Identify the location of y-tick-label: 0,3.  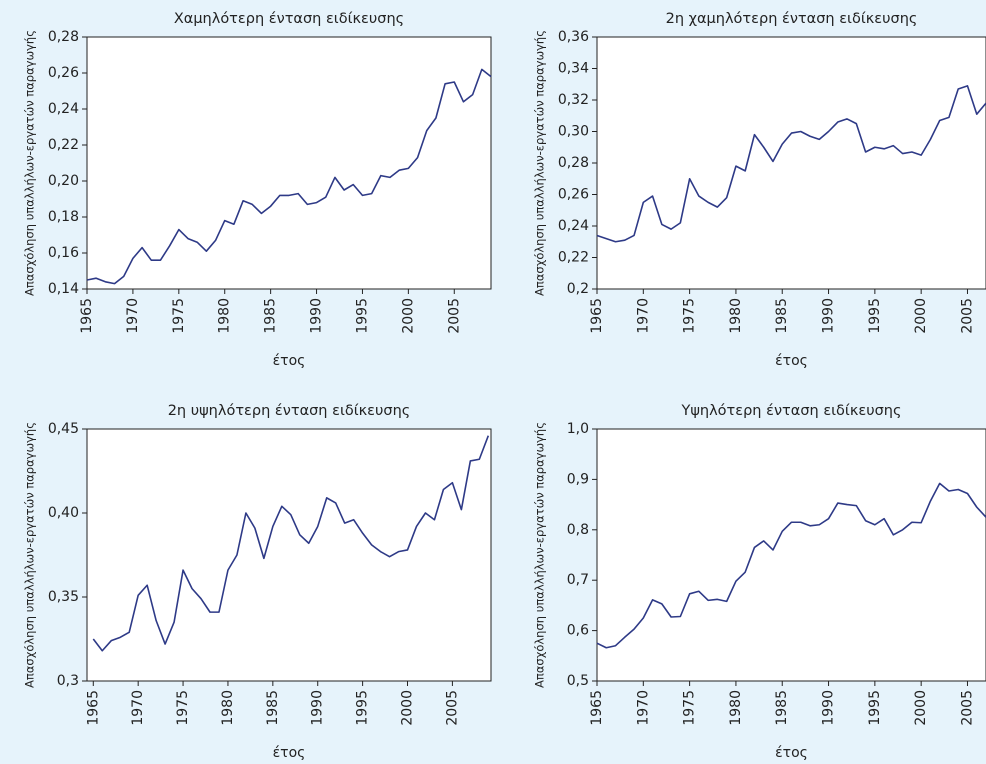
(68, 681).